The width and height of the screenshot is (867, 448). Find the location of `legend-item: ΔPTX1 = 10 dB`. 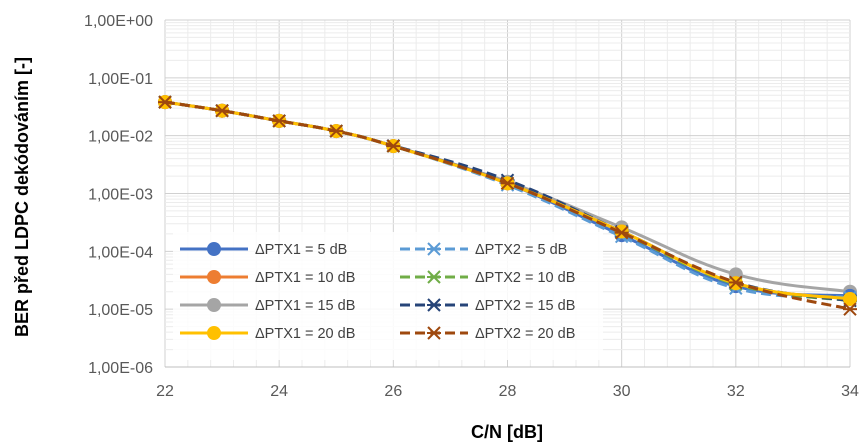

legend-item: ΔPTX1 = 10 dB is located at coordinates (267, 278).